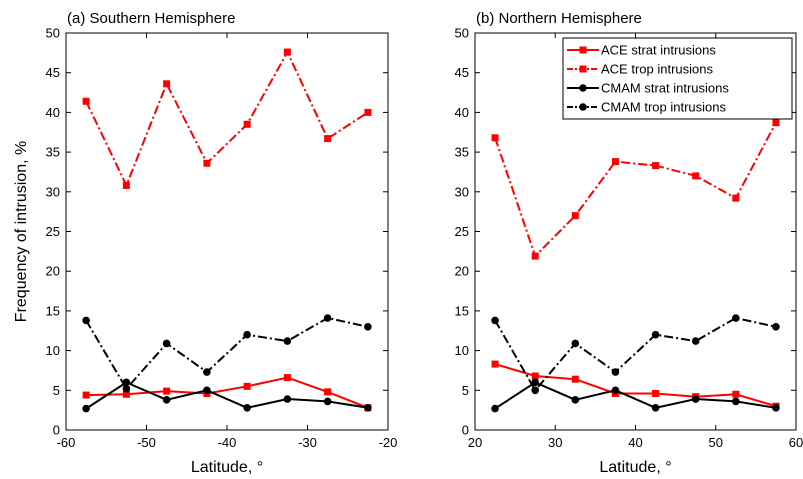 The height and width of the screenshot is (479, 803). Describe the element at coordinates (53, 350) in the screenshot. I see `y-tick-label: 10` at that location.